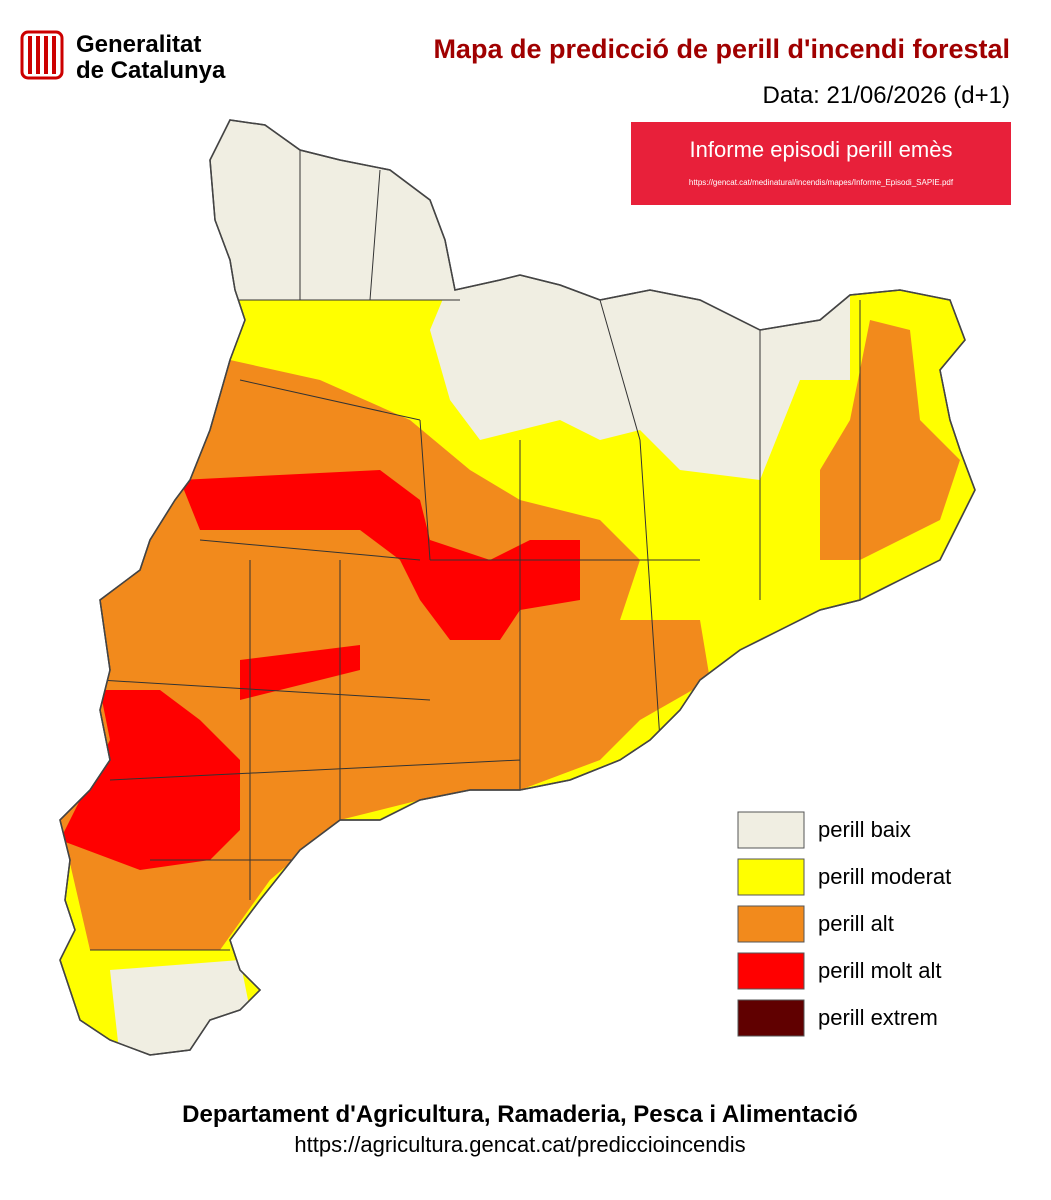  I want to click on legend-label: perill extrem, so click(878, 1017).